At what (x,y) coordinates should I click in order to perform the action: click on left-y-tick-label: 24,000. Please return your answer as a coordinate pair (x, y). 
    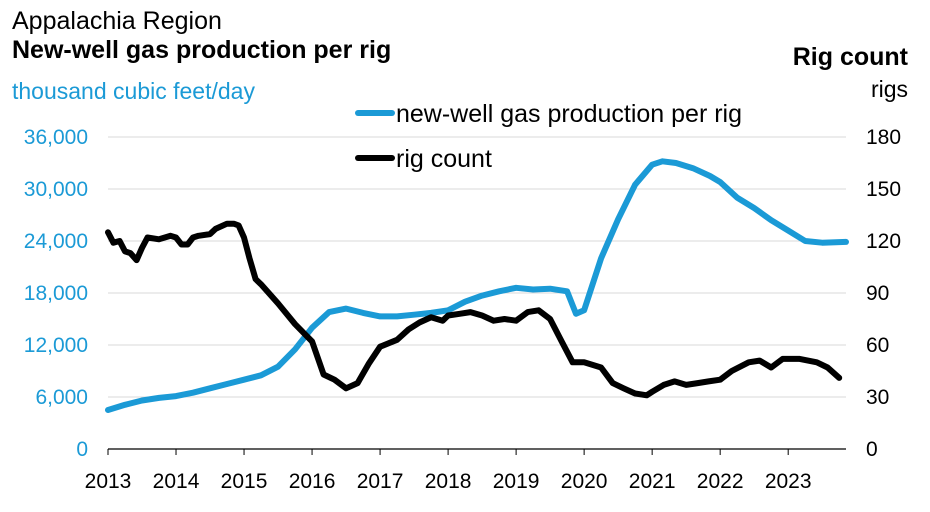
    Looking at the image, I should click on (56, 241).